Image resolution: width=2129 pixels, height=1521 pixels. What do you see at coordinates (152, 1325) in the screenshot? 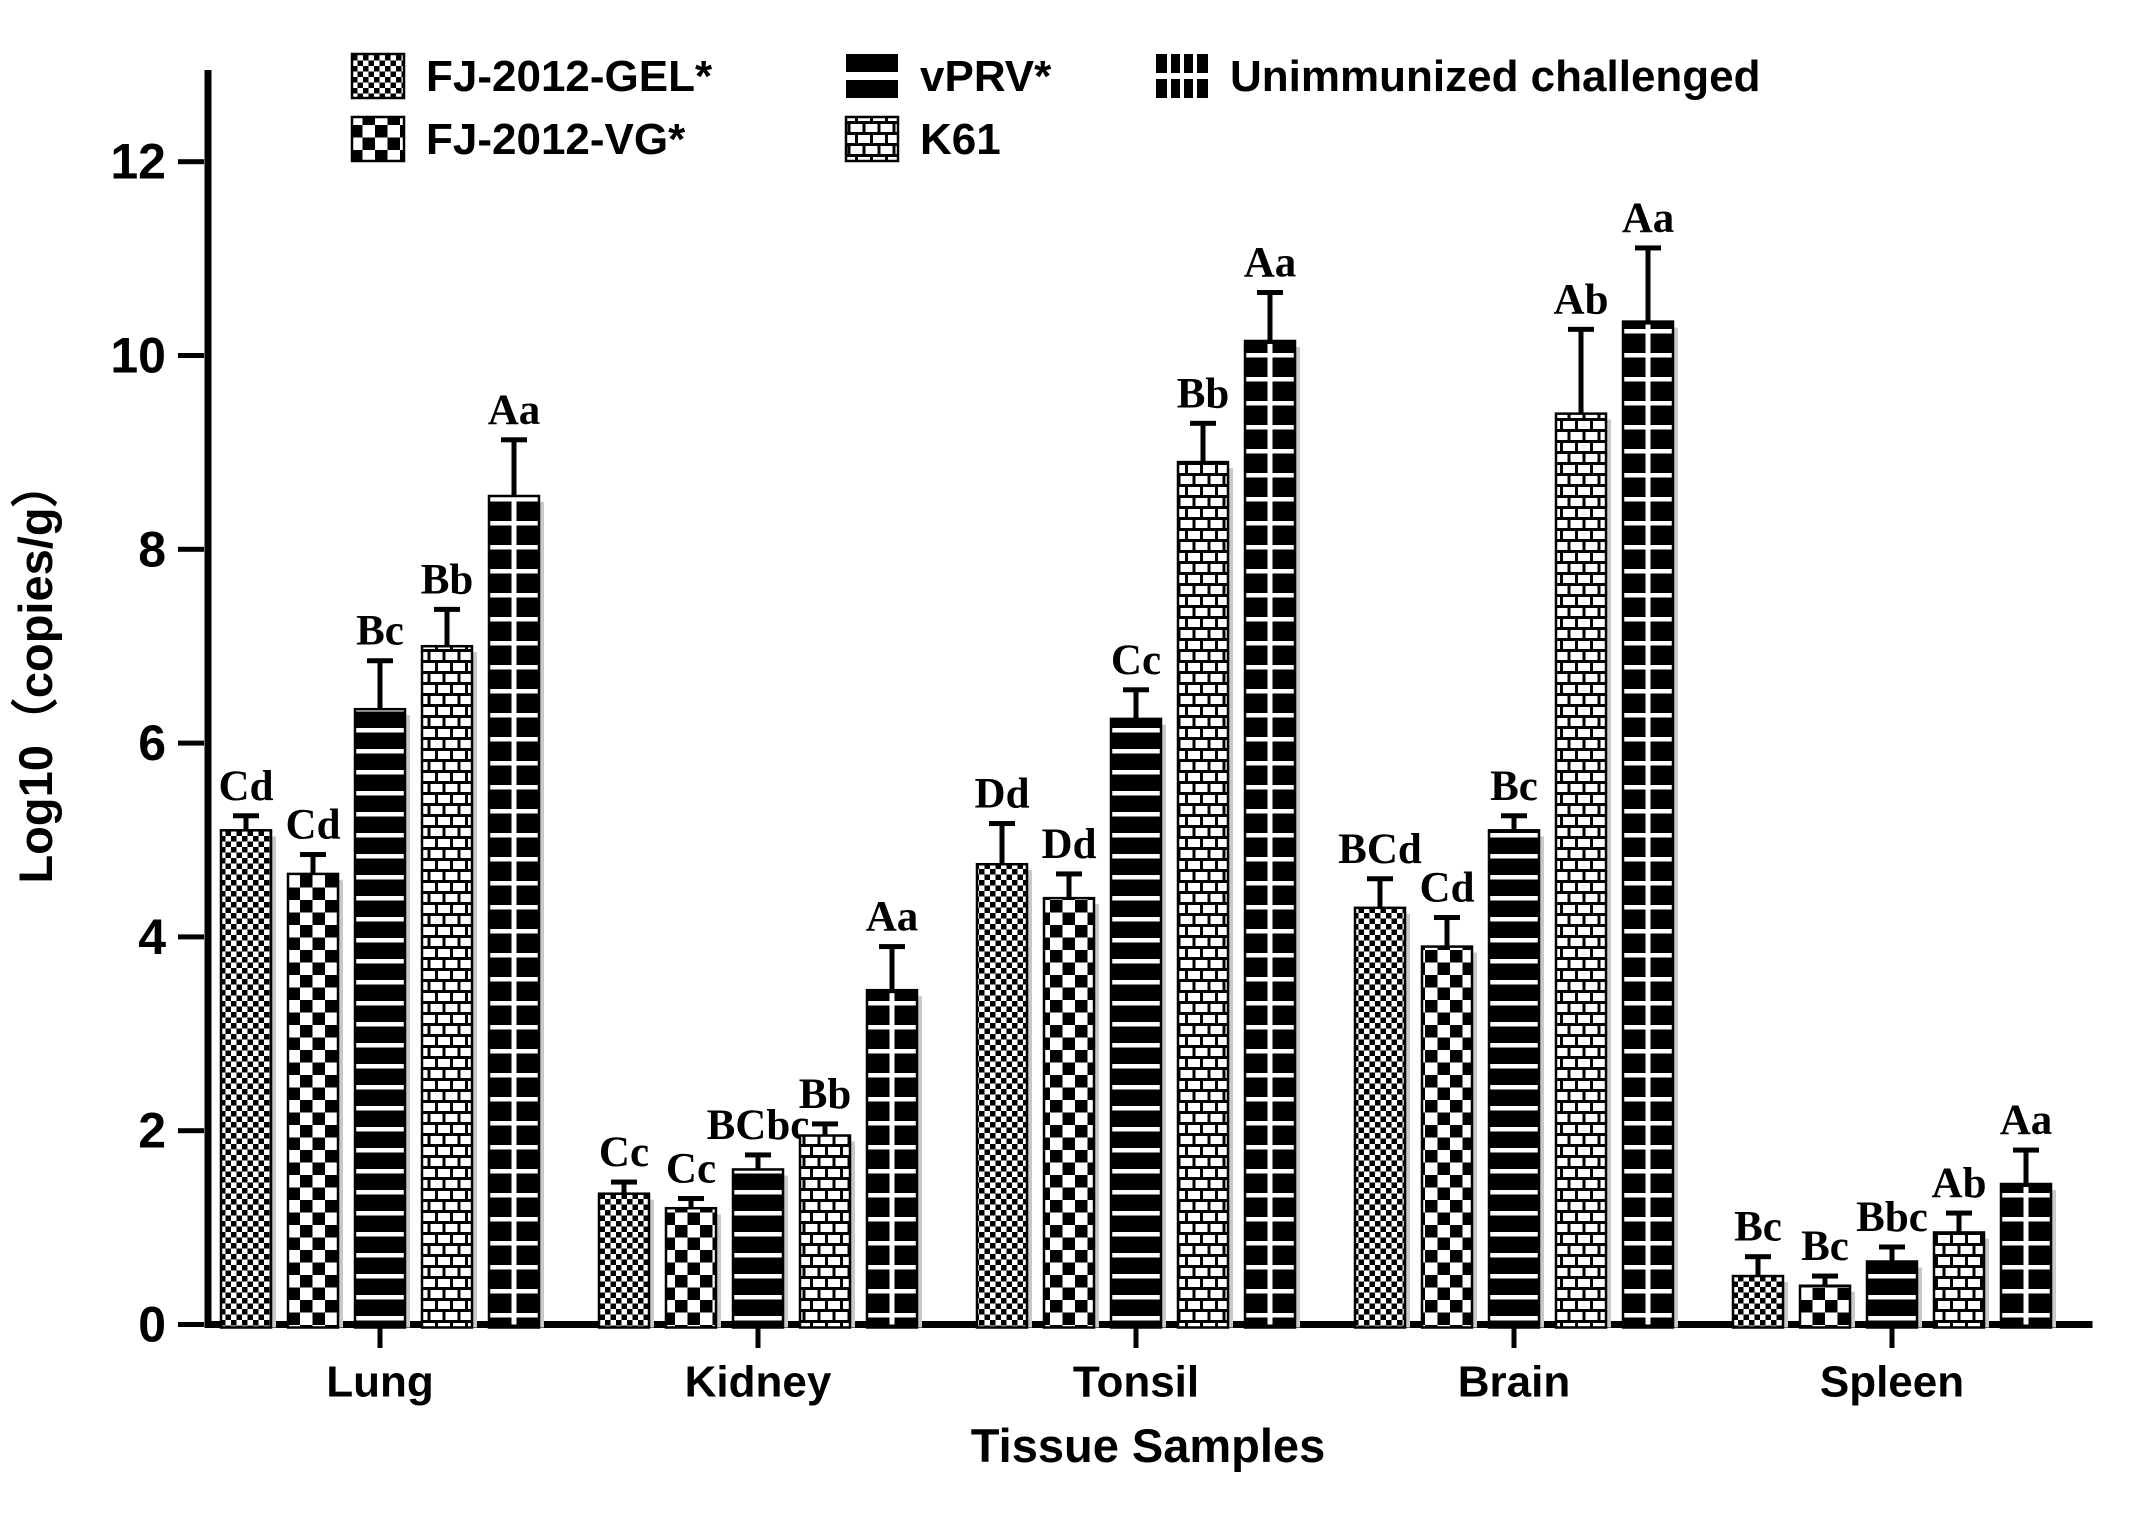
I see `y-tick-label: 0` at bounding box center [152, 1325].